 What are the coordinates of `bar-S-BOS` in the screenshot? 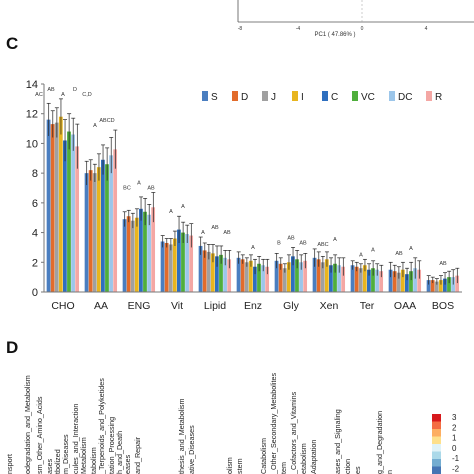 It's located at (428, 286).